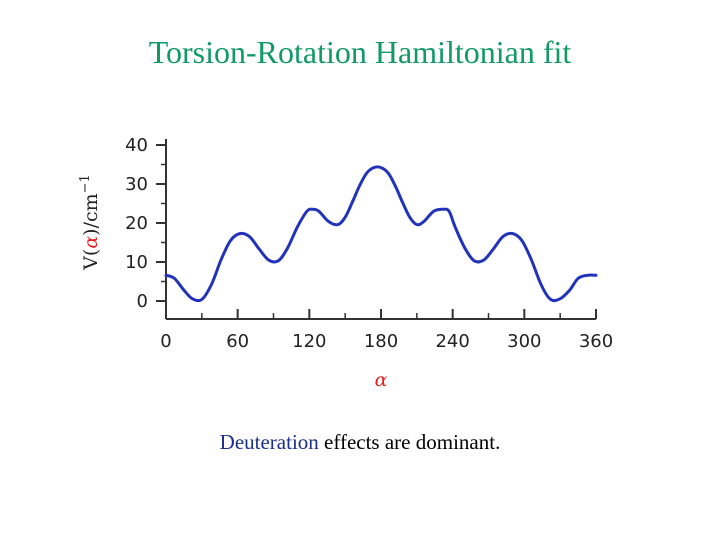  I want to click on slide-caption: Deuteration effects are dominant., so click(360, 442).